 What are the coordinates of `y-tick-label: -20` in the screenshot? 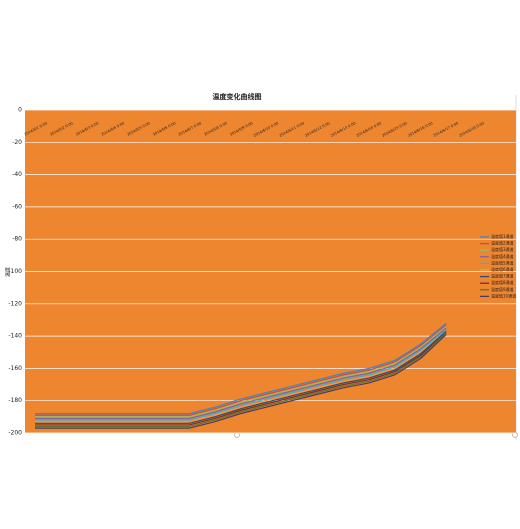 It's located at (17, 142).